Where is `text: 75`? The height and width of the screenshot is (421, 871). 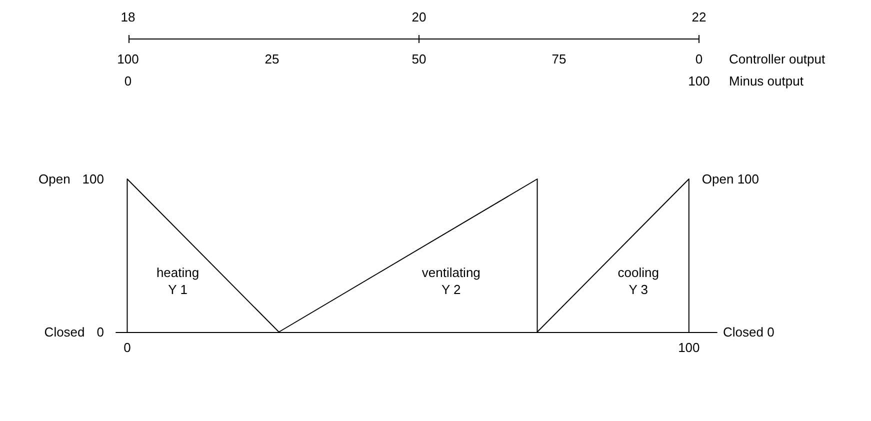
text: 75 is located at coordinates (559, 59).